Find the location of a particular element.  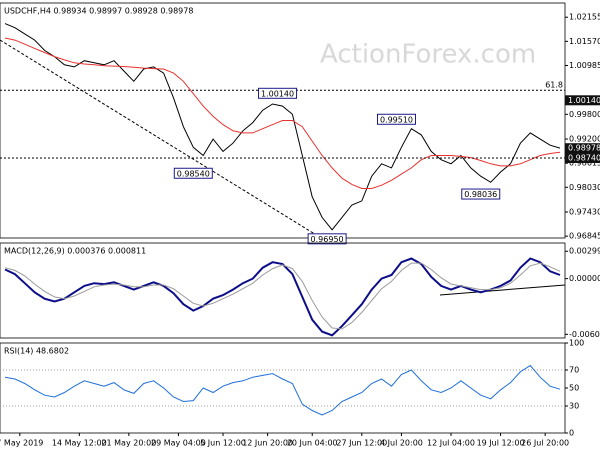

price-marker-label: 0.98740 is located at coordinates (584, 158).